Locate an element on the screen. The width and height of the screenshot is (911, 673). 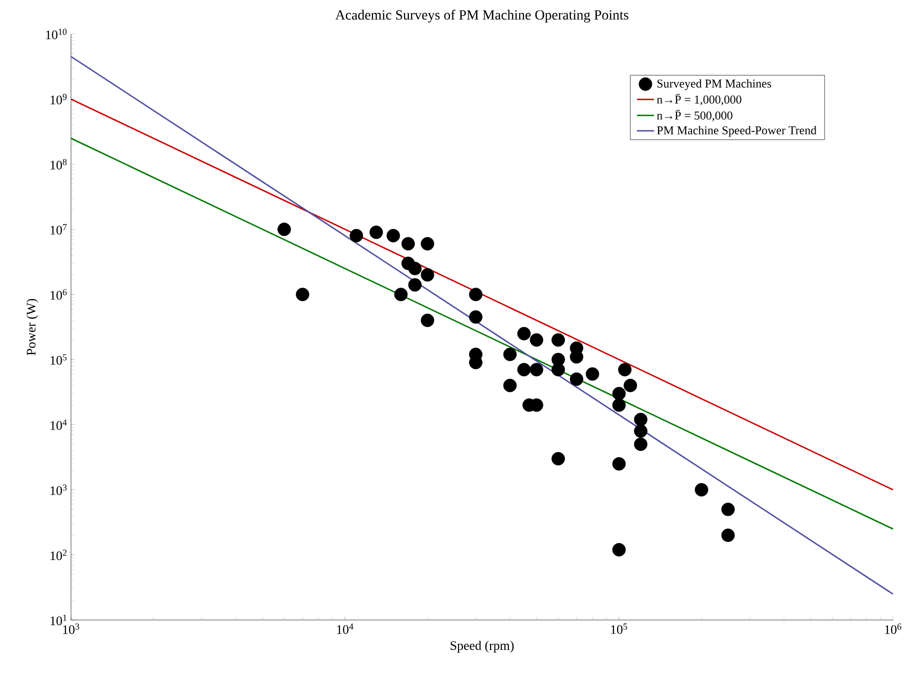
legend-label: n→P̄ = 1,000,000 is located at coordinates (699, 100).